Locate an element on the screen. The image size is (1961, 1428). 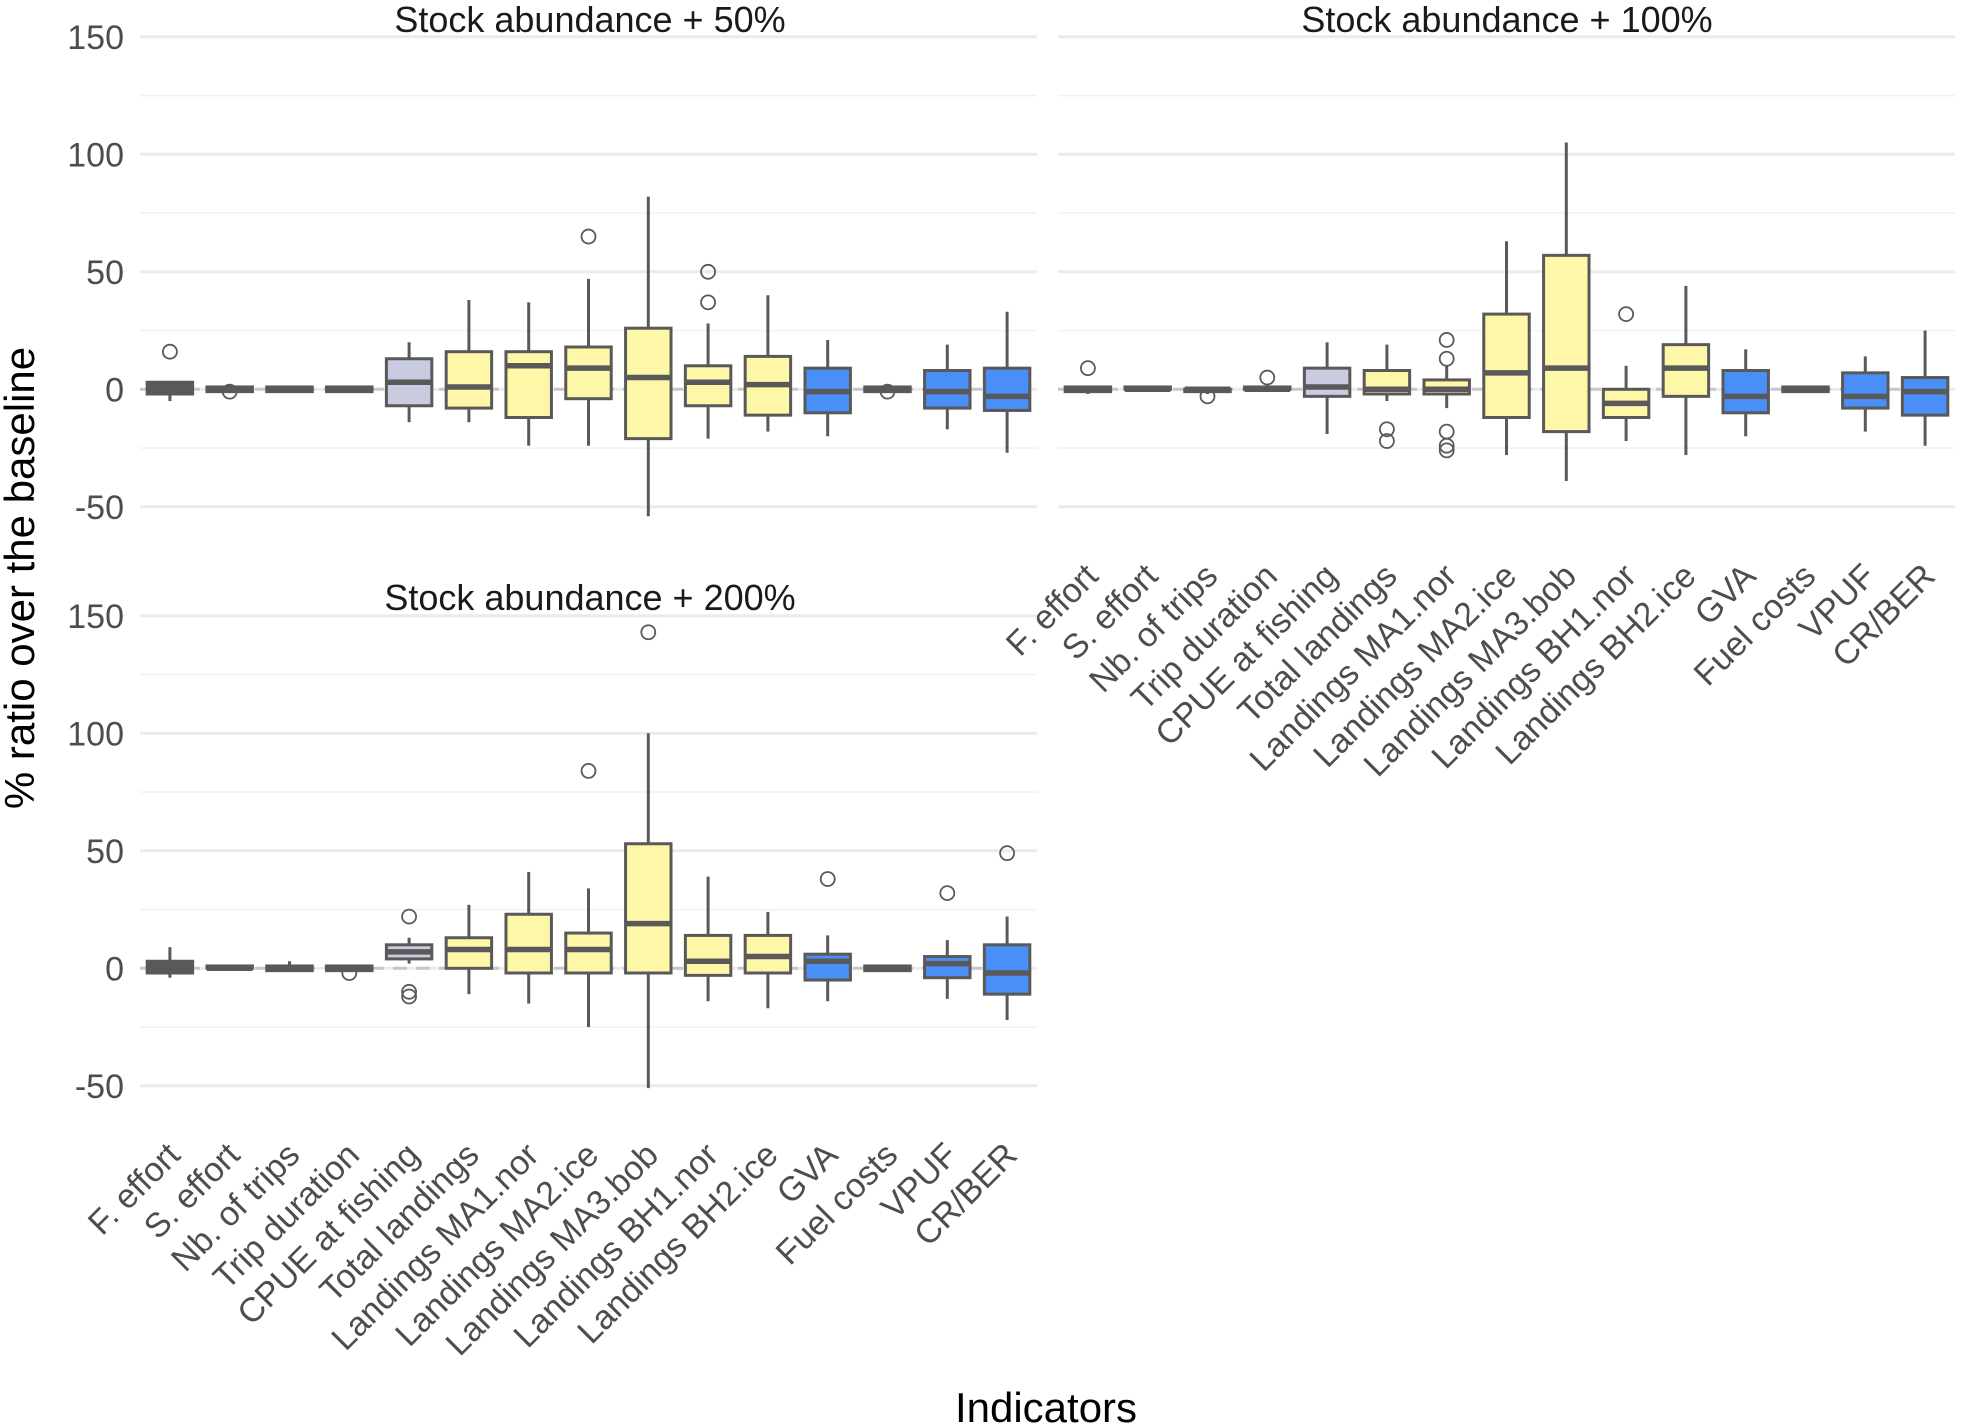
panel-title: Stock abundance + 50% is located at coordinates (589, 20).